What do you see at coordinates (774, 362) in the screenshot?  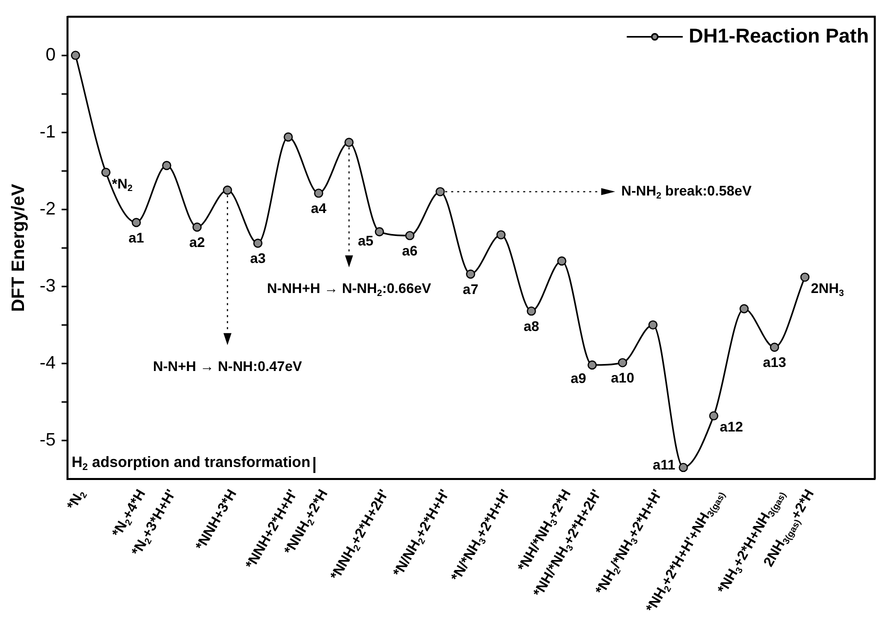 I see `annotation: a13` at bounding box center [774, 362].